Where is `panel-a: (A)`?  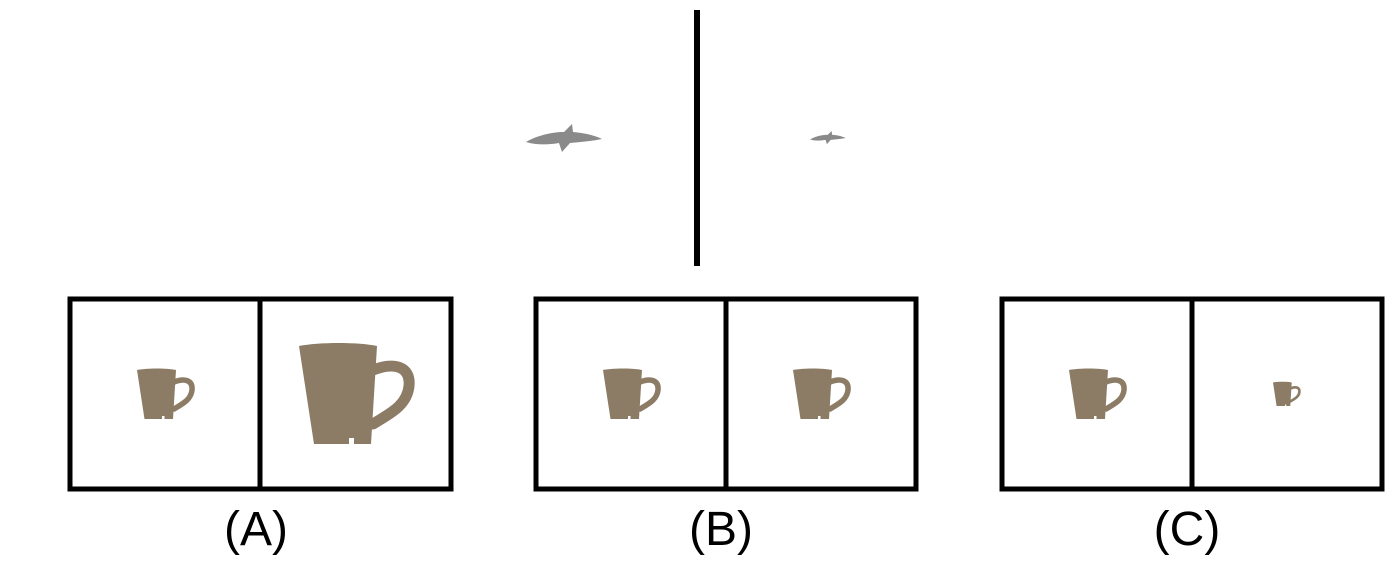 panel-a: (A) is located at coordinates (260, 426).